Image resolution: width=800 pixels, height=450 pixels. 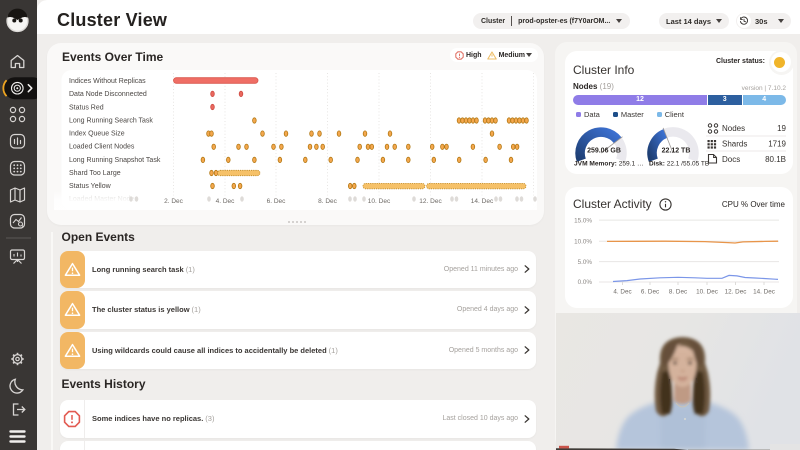 What do you see at coordinates (733, 128) in the screenshot?
I see `svg-text: Nodes` at bounding box center [733, 128].